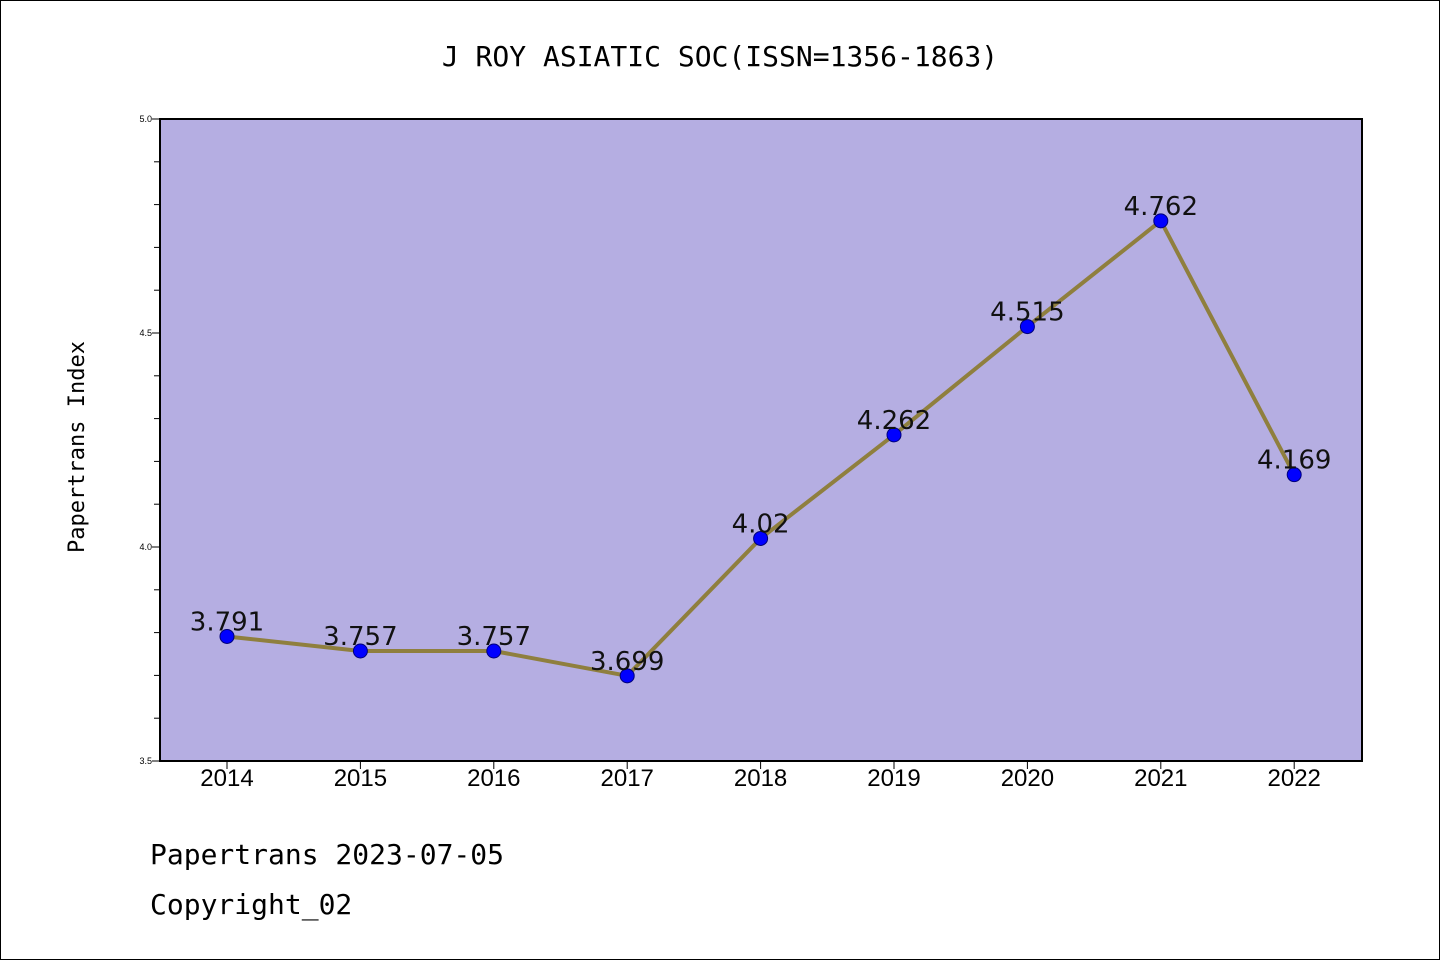  Describe the element at coordinates (627, 778) in the screenshot. I see `x-tick-label: 2017` at that location.